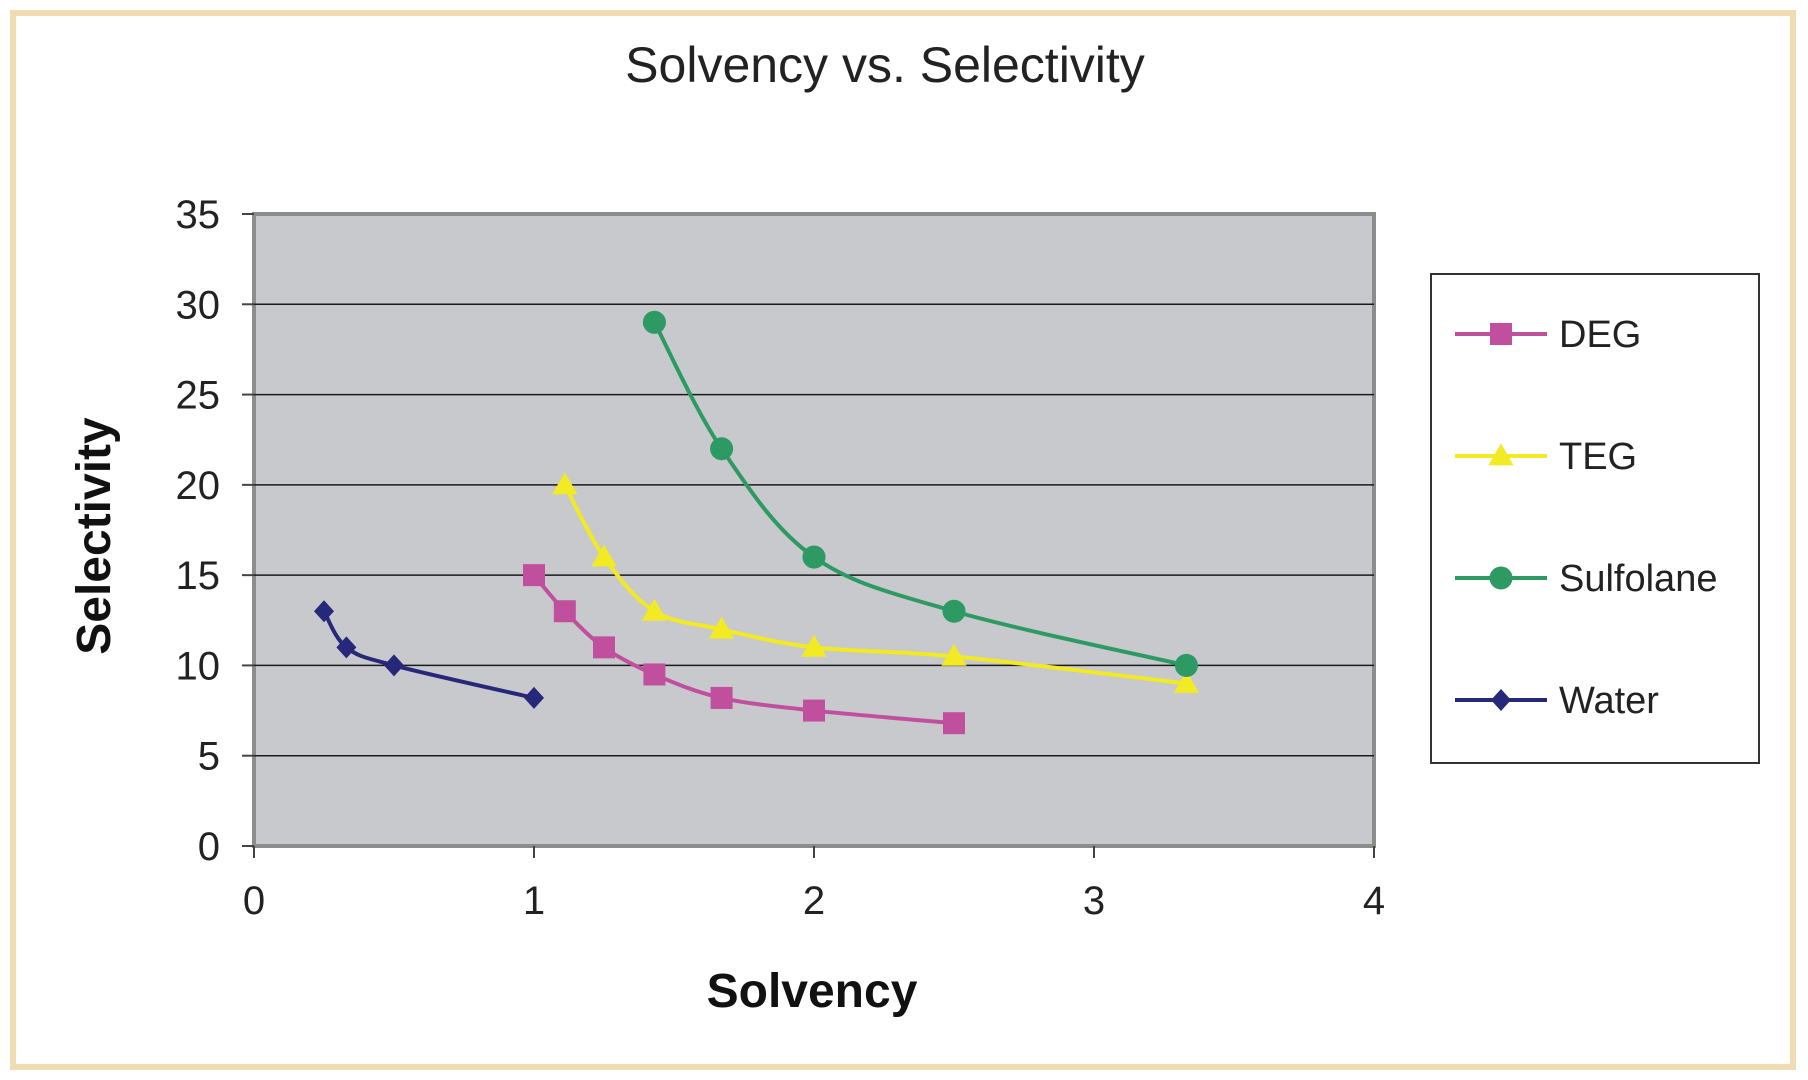 The height and width of the screenshot is (1080, 1808). What do you see at coordinates (1548, 335) in the screenshot?
I see `legend-item-deg: DEG` at bounding box center [1548, 335].